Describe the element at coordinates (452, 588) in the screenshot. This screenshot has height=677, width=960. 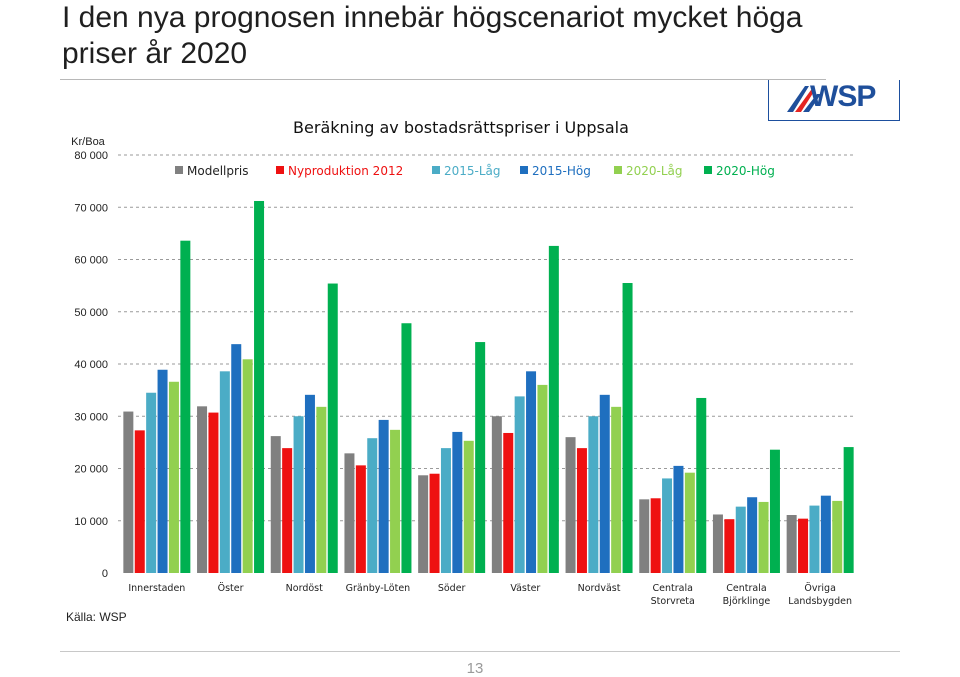
I see `x-category-label: Söder` at that location.